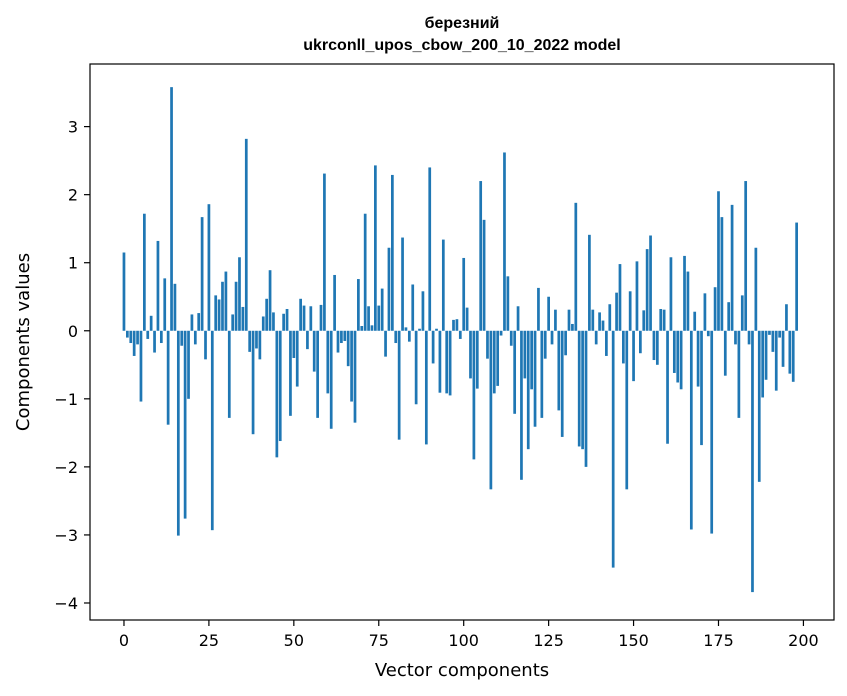  I want to click on y-tick-label: 2, so click(73, 195).